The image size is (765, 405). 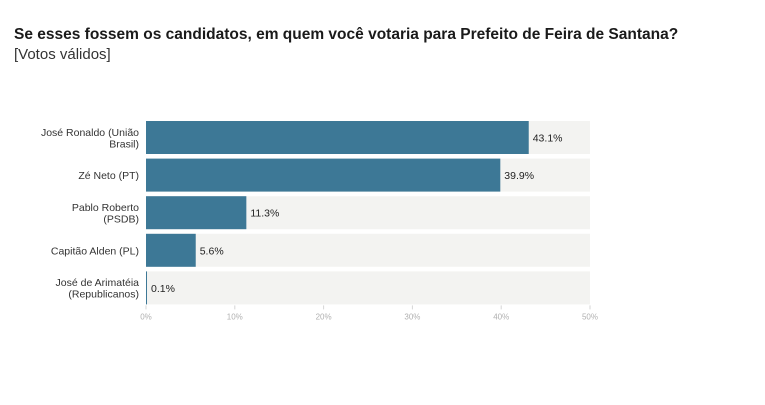 I want to click on x-tick-label: 50%, so click(x=590, y=316).